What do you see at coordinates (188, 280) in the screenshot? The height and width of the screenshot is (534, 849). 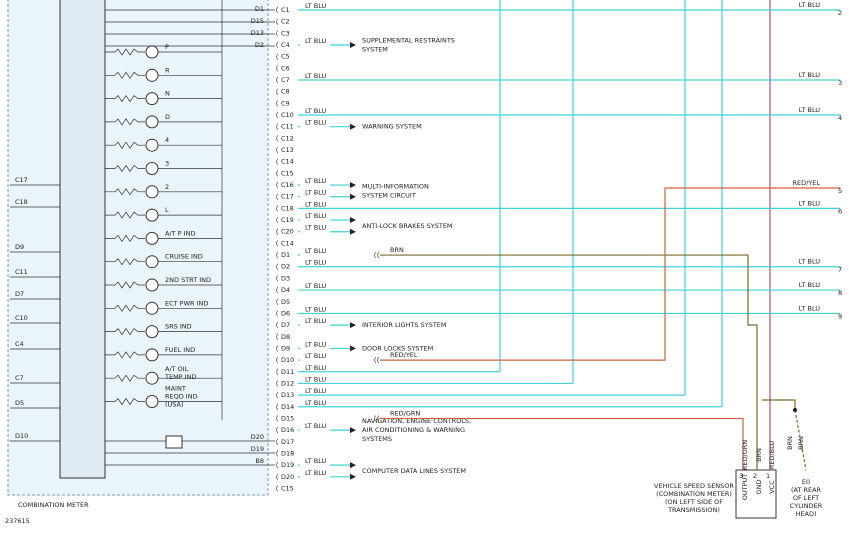 I see `indicator-label: 2ND STRT IND` at bounding box center [188, 280].